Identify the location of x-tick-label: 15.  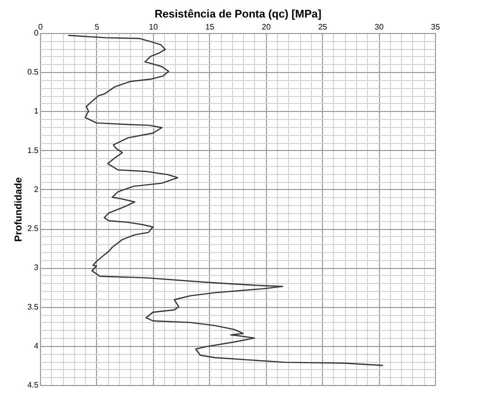
(210, 27).